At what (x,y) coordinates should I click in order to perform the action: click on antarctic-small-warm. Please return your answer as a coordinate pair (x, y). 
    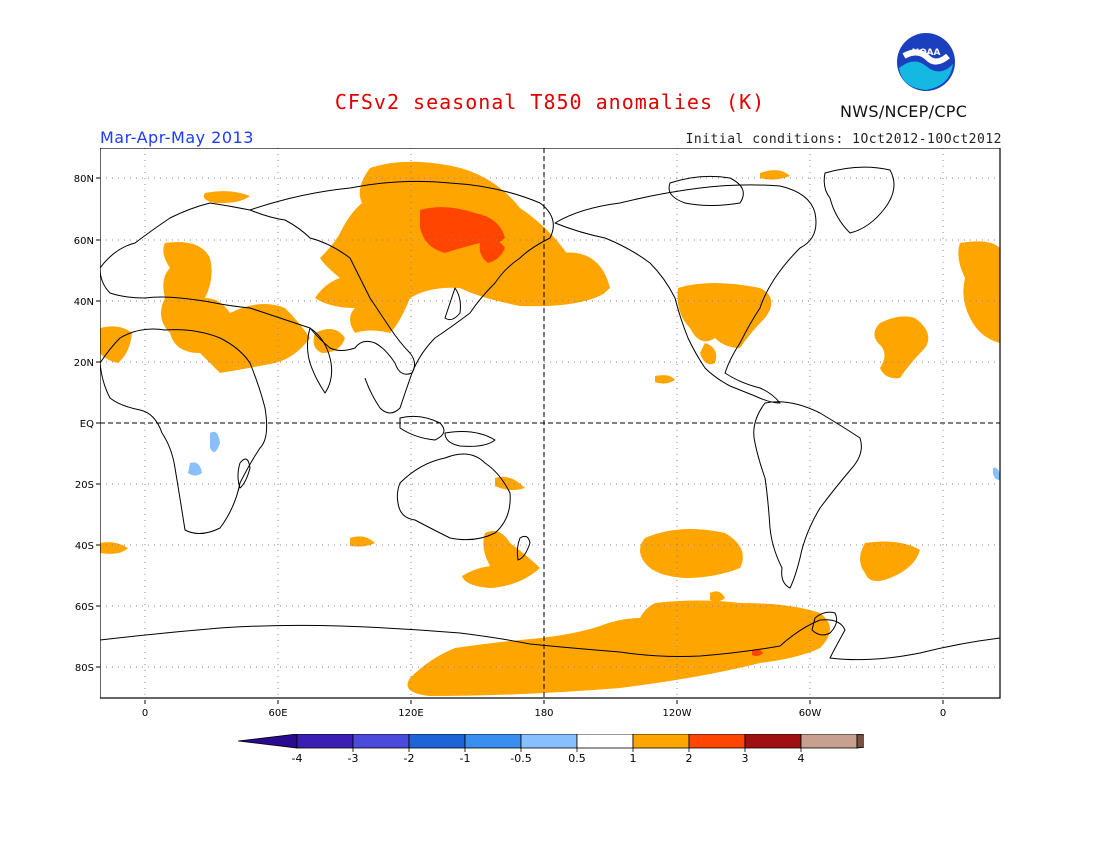
    Looking at the image, I should click on (717, 596).